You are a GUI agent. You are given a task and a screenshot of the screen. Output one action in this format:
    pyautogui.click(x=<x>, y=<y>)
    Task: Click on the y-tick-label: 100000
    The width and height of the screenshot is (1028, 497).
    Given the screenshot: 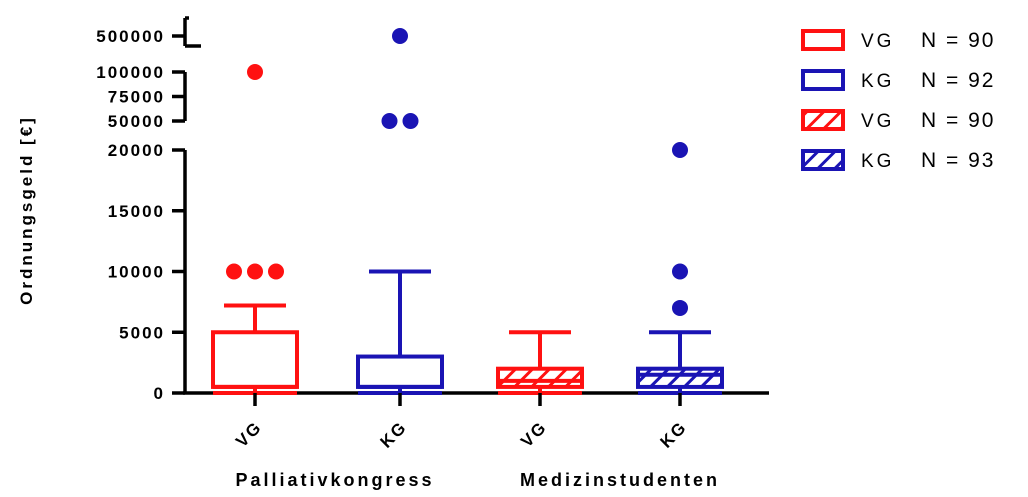 What is the action you would take?
    pyautogui.click(x=130, y=72)
    